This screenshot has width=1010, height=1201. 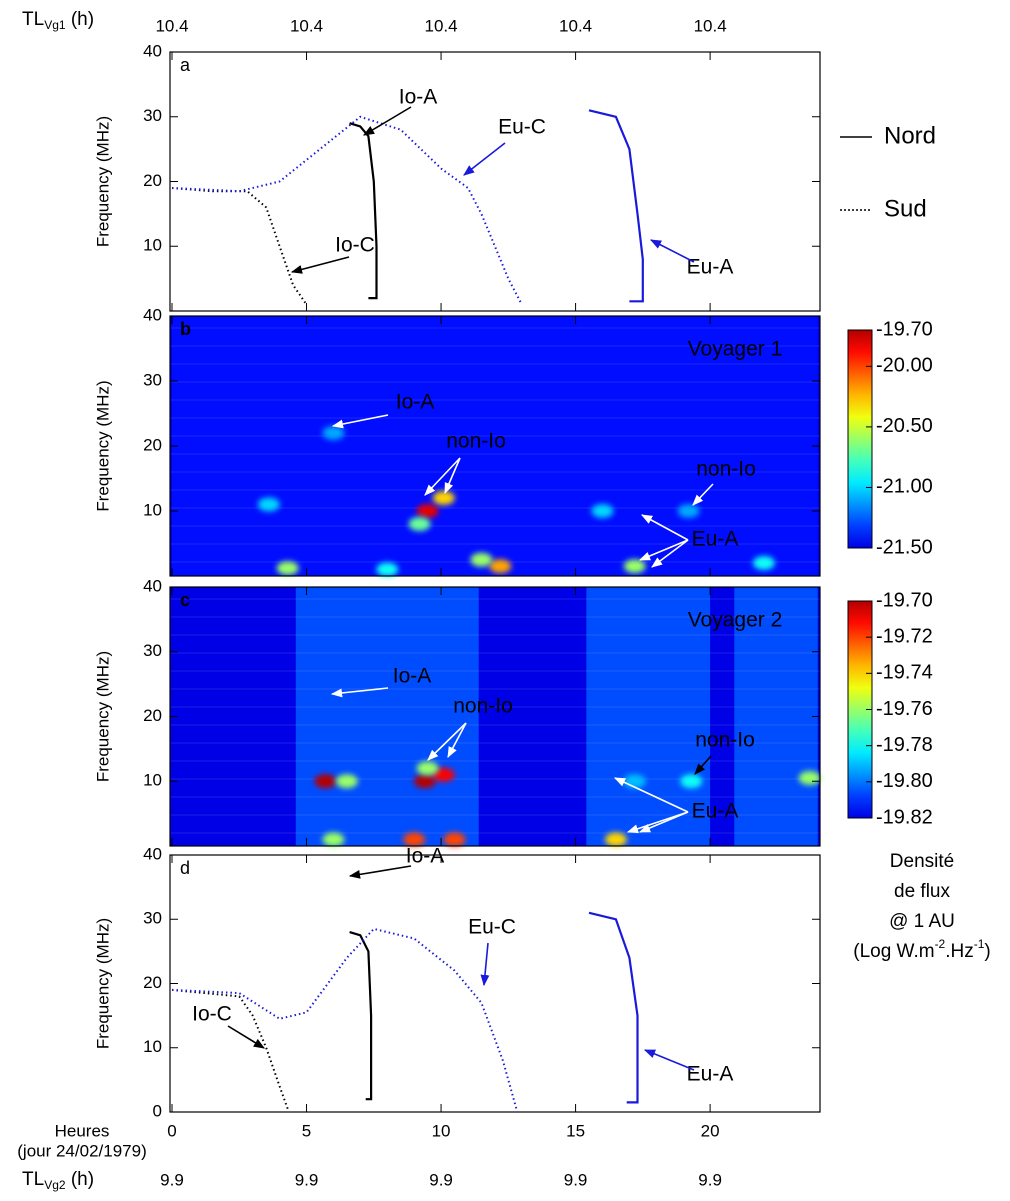 What do you see at coordinates (893, 951) in the screenshot?
I see `colorbar-unit-part: (Log W.m` at bounding box center [893, 951].